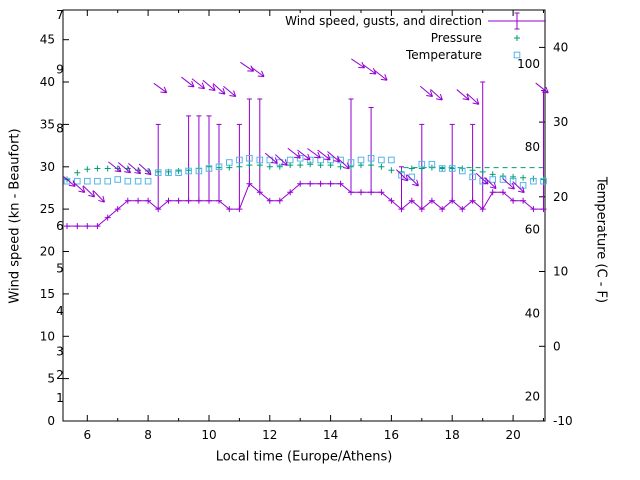  What do you see at coordinates (532, 147) in the screenshot?
I see `fahrenheit-label: 80` at bounding box center [532, 147].